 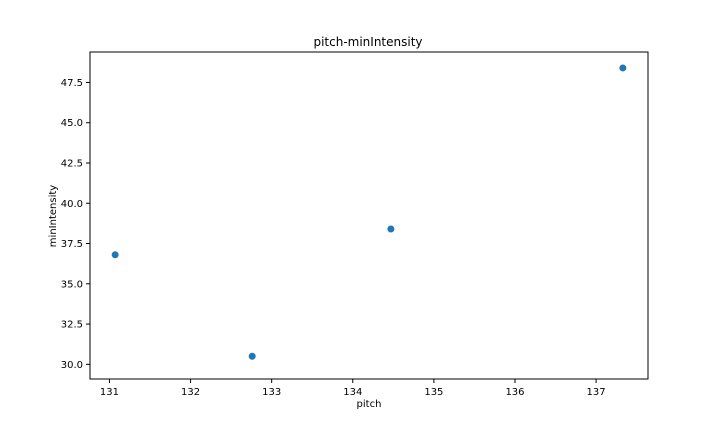 I want to click on x-tick-label: 132, so click(x=190, y=392).